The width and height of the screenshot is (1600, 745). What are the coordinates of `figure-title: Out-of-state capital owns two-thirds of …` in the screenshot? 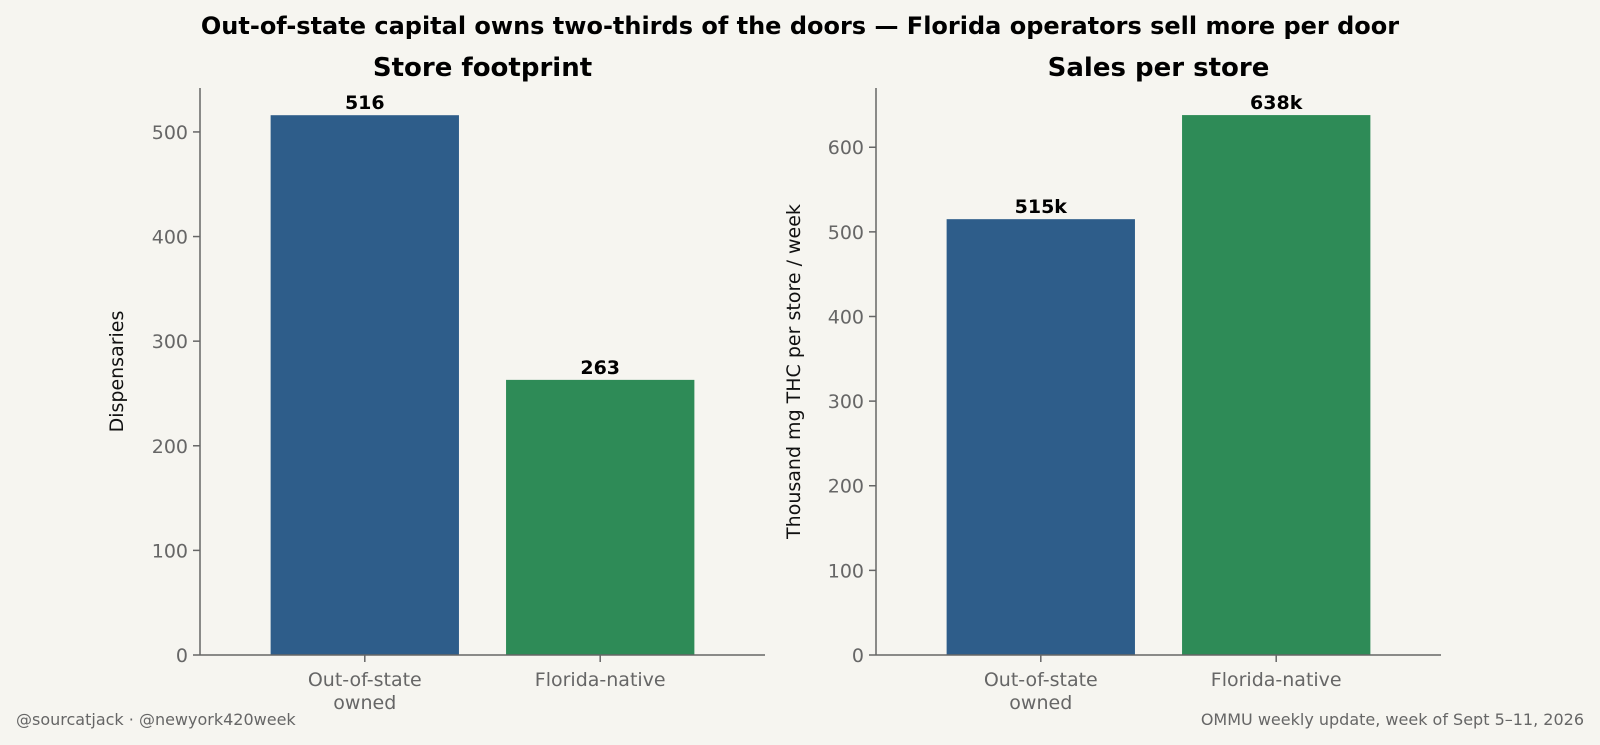 It's located at (800, 26).